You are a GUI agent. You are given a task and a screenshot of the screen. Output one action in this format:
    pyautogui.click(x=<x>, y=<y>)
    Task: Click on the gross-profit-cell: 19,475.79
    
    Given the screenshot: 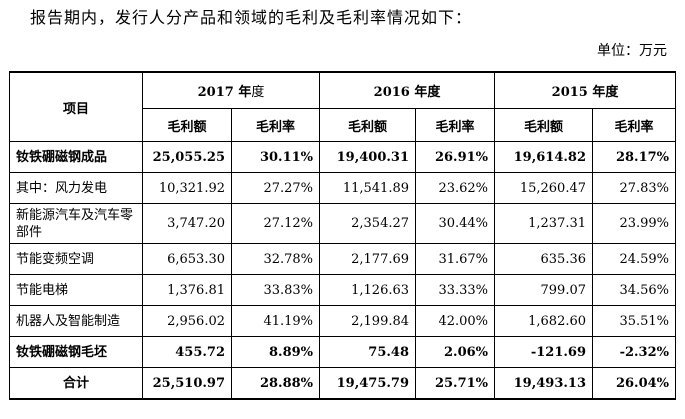 What is the action you would take?
    pyautogui.click(x=368, y=383)
    